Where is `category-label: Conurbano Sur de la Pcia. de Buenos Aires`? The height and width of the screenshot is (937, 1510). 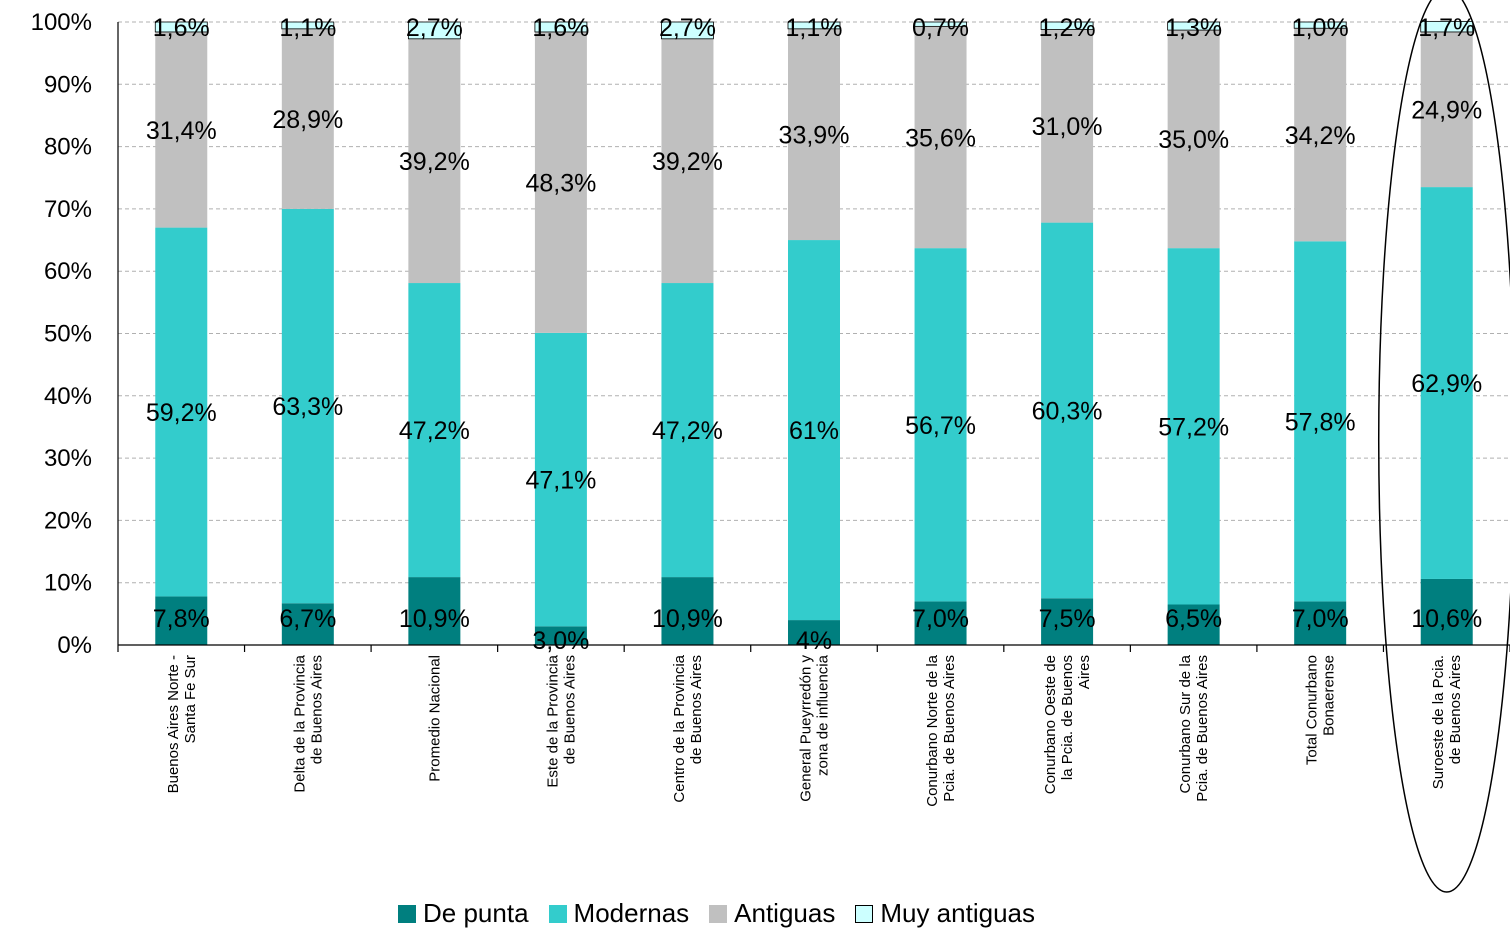 category-label: Conurbano Sur de la Pcia. de Buenos Aires is located at coordinates (1194, 727).